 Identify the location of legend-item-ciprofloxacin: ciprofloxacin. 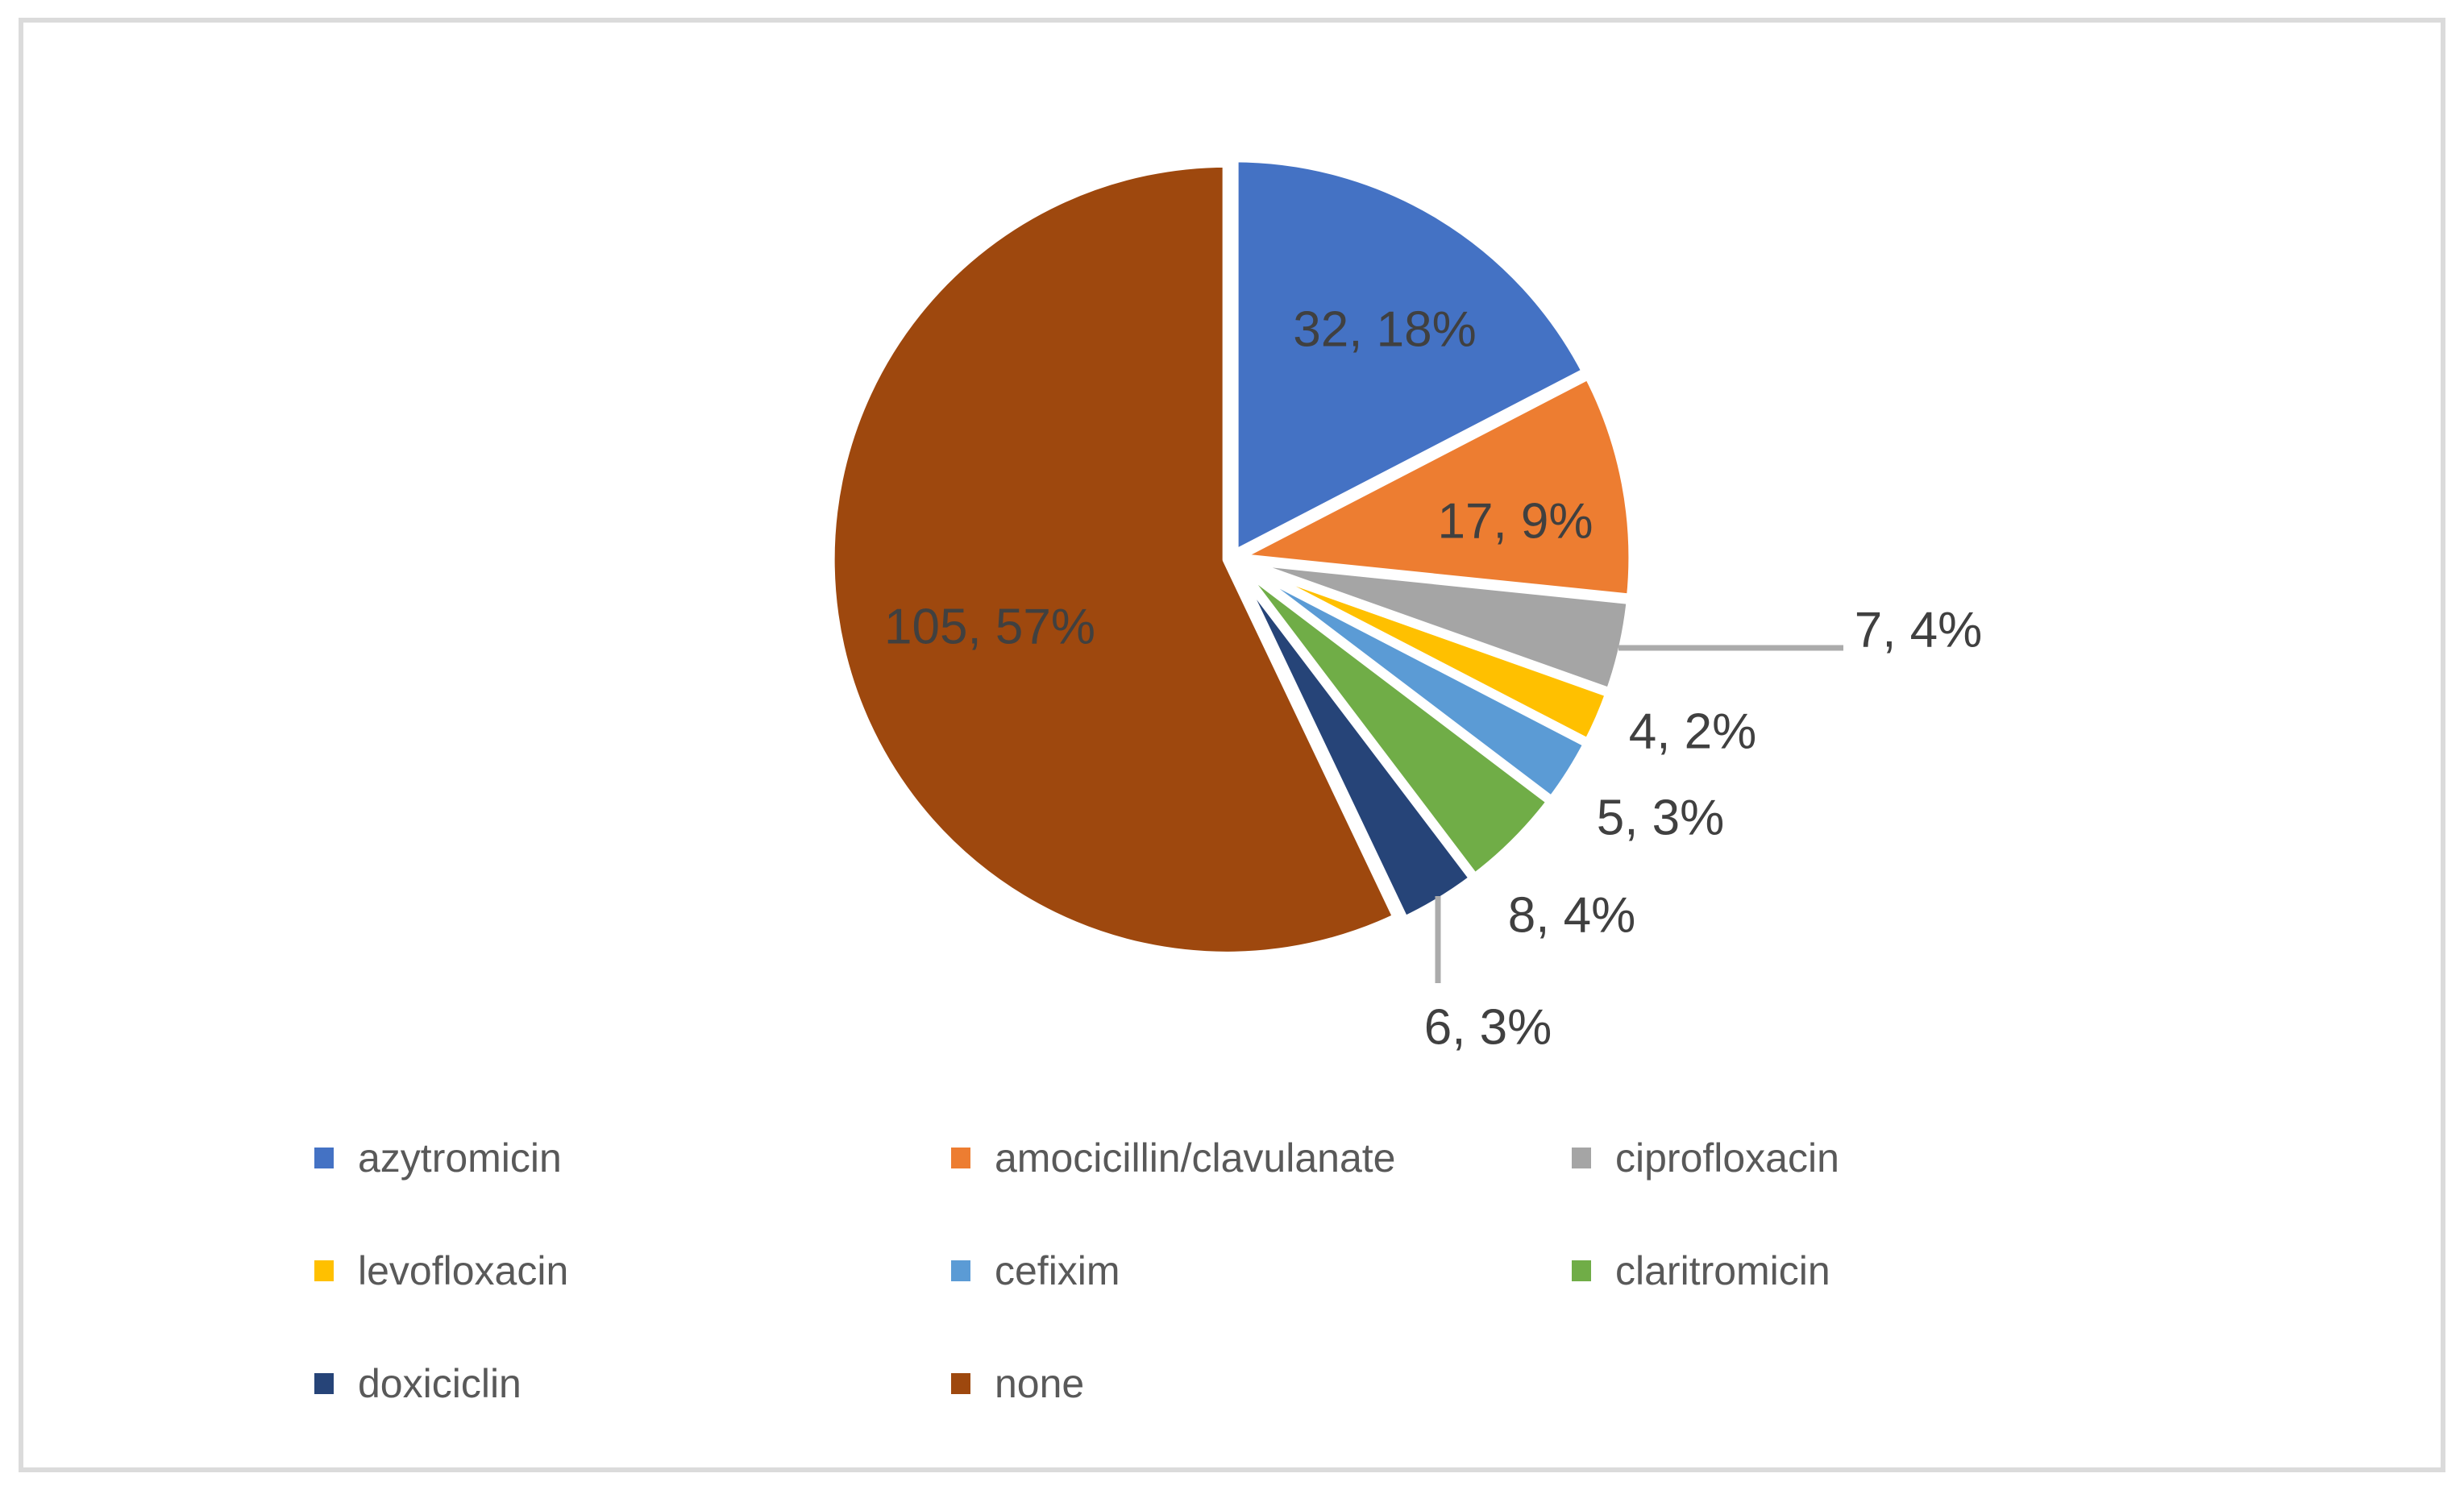
(1705, 1158).